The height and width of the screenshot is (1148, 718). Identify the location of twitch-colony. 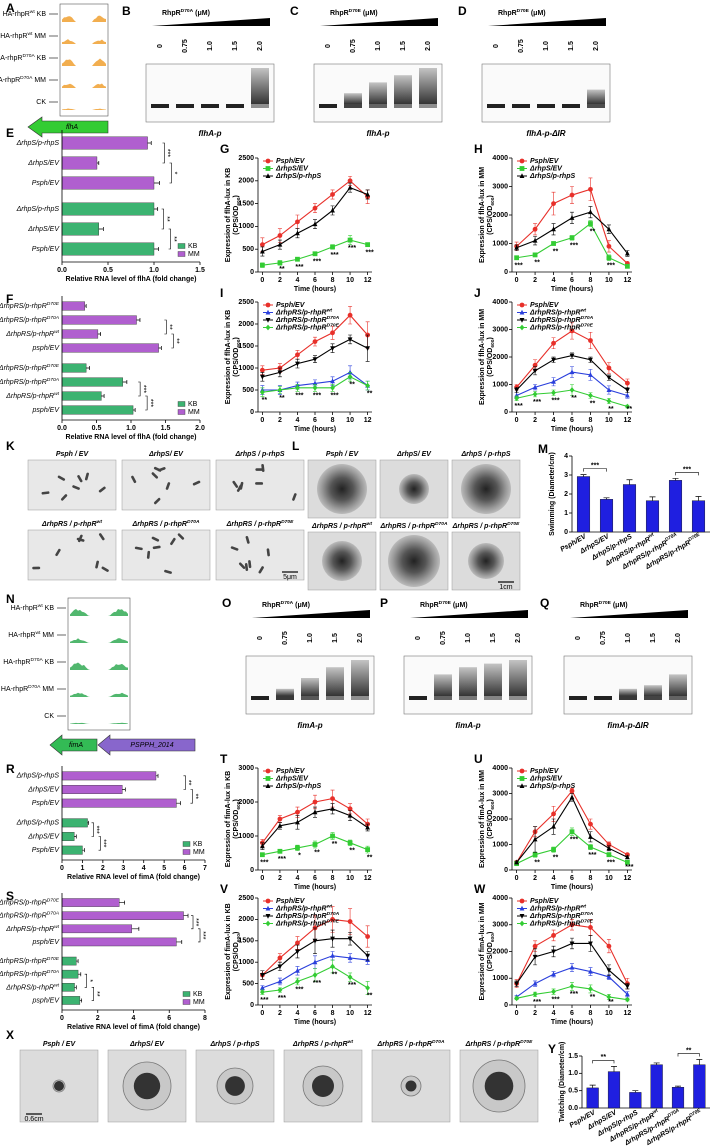
(59, 1086).